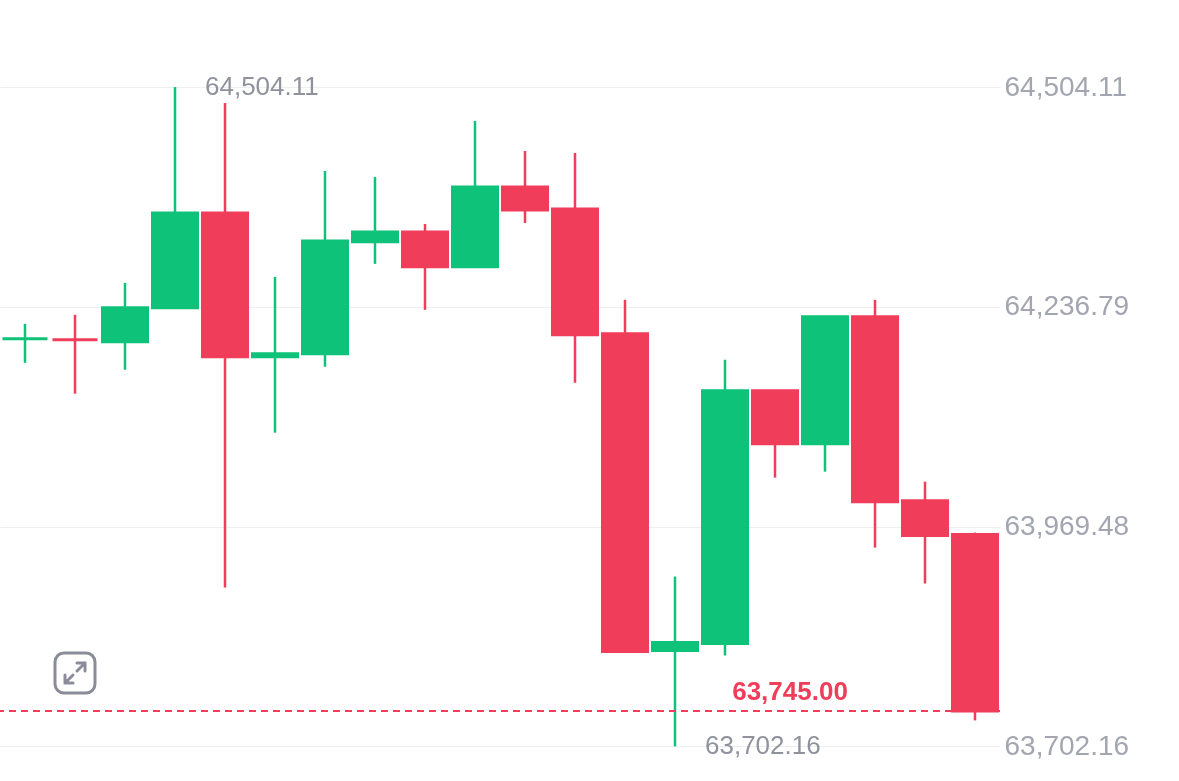 The height and width of the screenshot is (781, 1179). I want to click on y-tick-label: 64,504.11, so click(1065, 86).